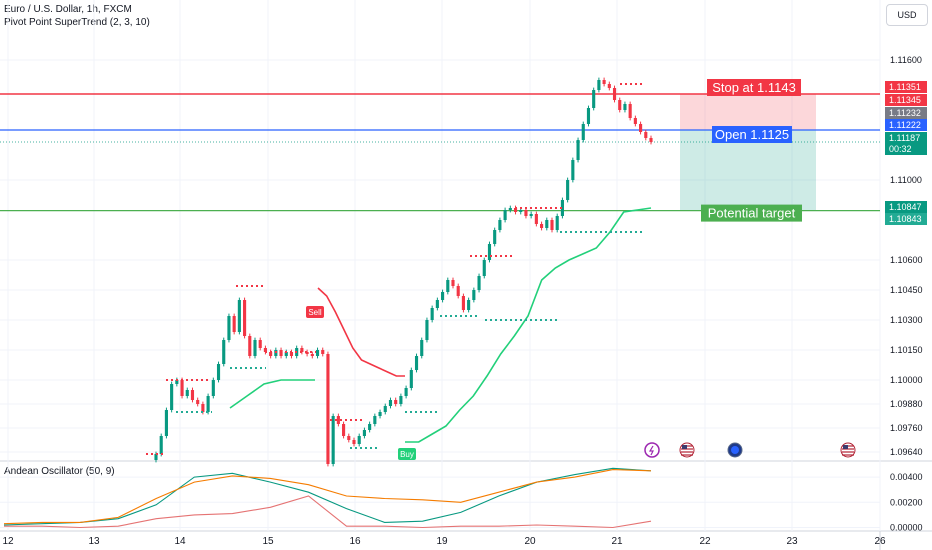  I want to click on y-tick-label: 1.09880, so click(906, 404).